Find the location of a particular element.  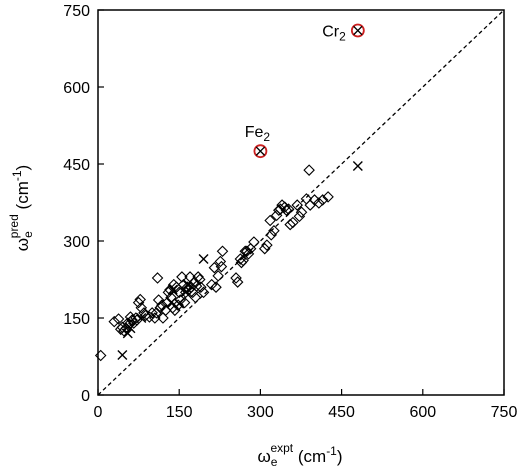

x-axis-symbol: ω is located at coordinates (263, 456).